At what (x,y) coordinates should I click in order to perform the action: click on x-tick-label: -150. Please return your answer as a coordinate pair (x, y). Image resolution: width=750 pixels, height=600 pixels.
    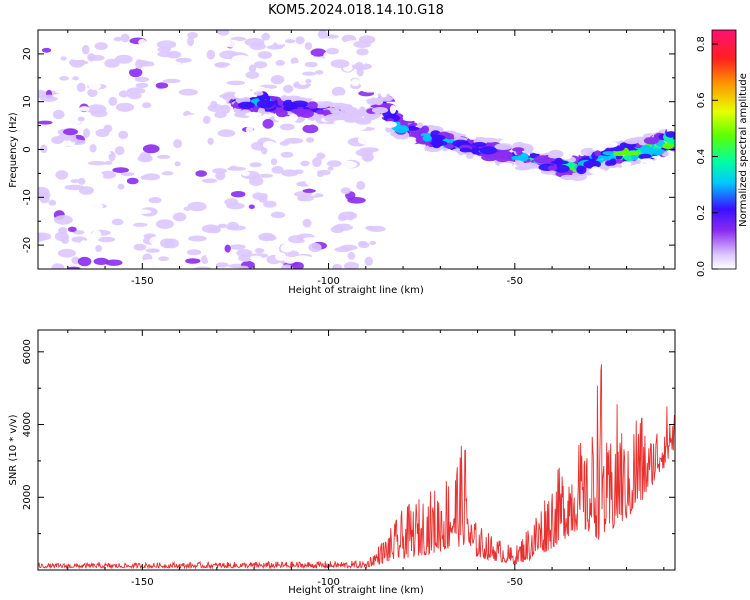
    Looking at the image, I should click on (142, 281).